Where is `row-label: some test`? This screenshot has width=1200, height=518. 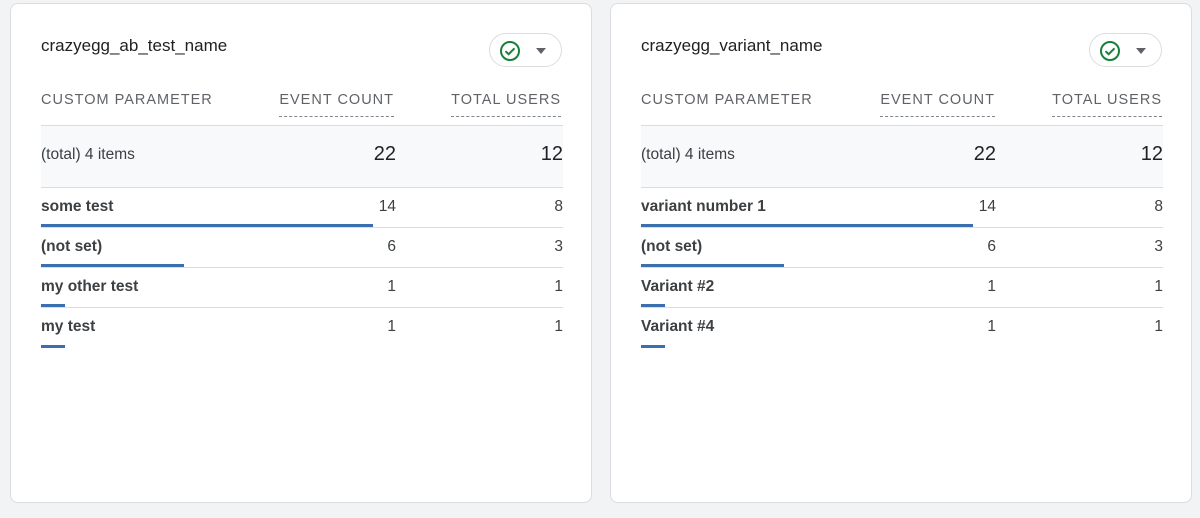
row-label: some test is located at coordinates (77, 206).